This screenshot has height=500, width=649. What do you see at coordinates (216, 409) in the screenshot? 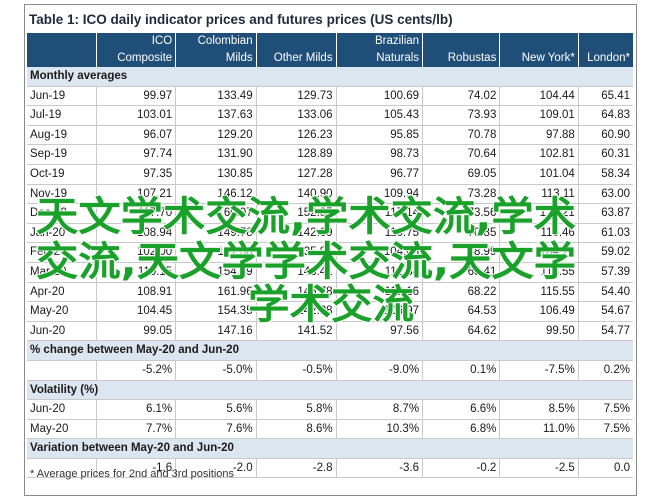
I see `table-cell: 5.6%` at bounding box center [216, 409].